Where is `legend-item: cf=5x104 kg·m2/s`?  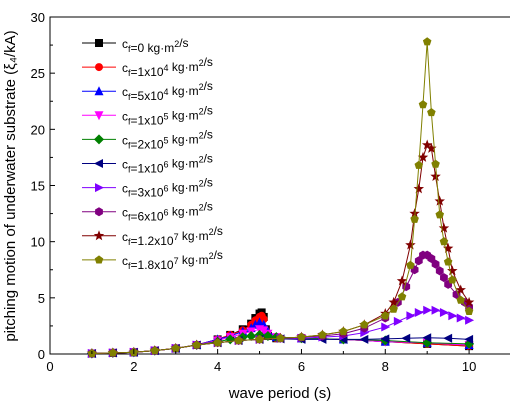 legend-item: cf=5x104 kg·m2/s is located at coordinates (147, 91).